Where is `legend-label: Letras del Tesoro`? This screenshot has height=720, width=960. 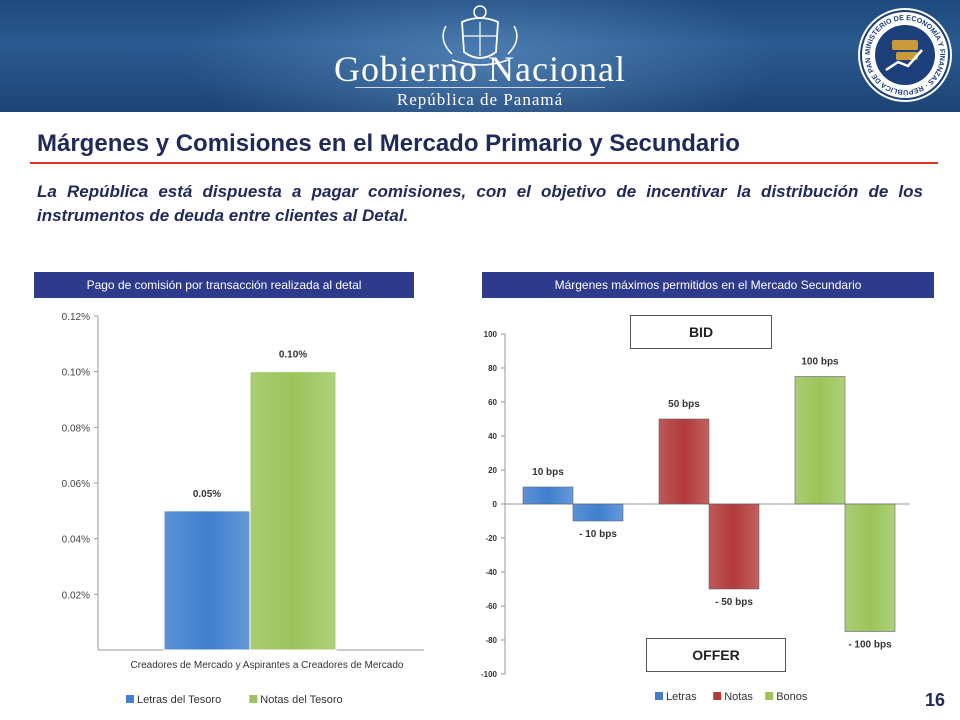
legend-label: Letras del Tesoro is located at coordinates (179, 700).